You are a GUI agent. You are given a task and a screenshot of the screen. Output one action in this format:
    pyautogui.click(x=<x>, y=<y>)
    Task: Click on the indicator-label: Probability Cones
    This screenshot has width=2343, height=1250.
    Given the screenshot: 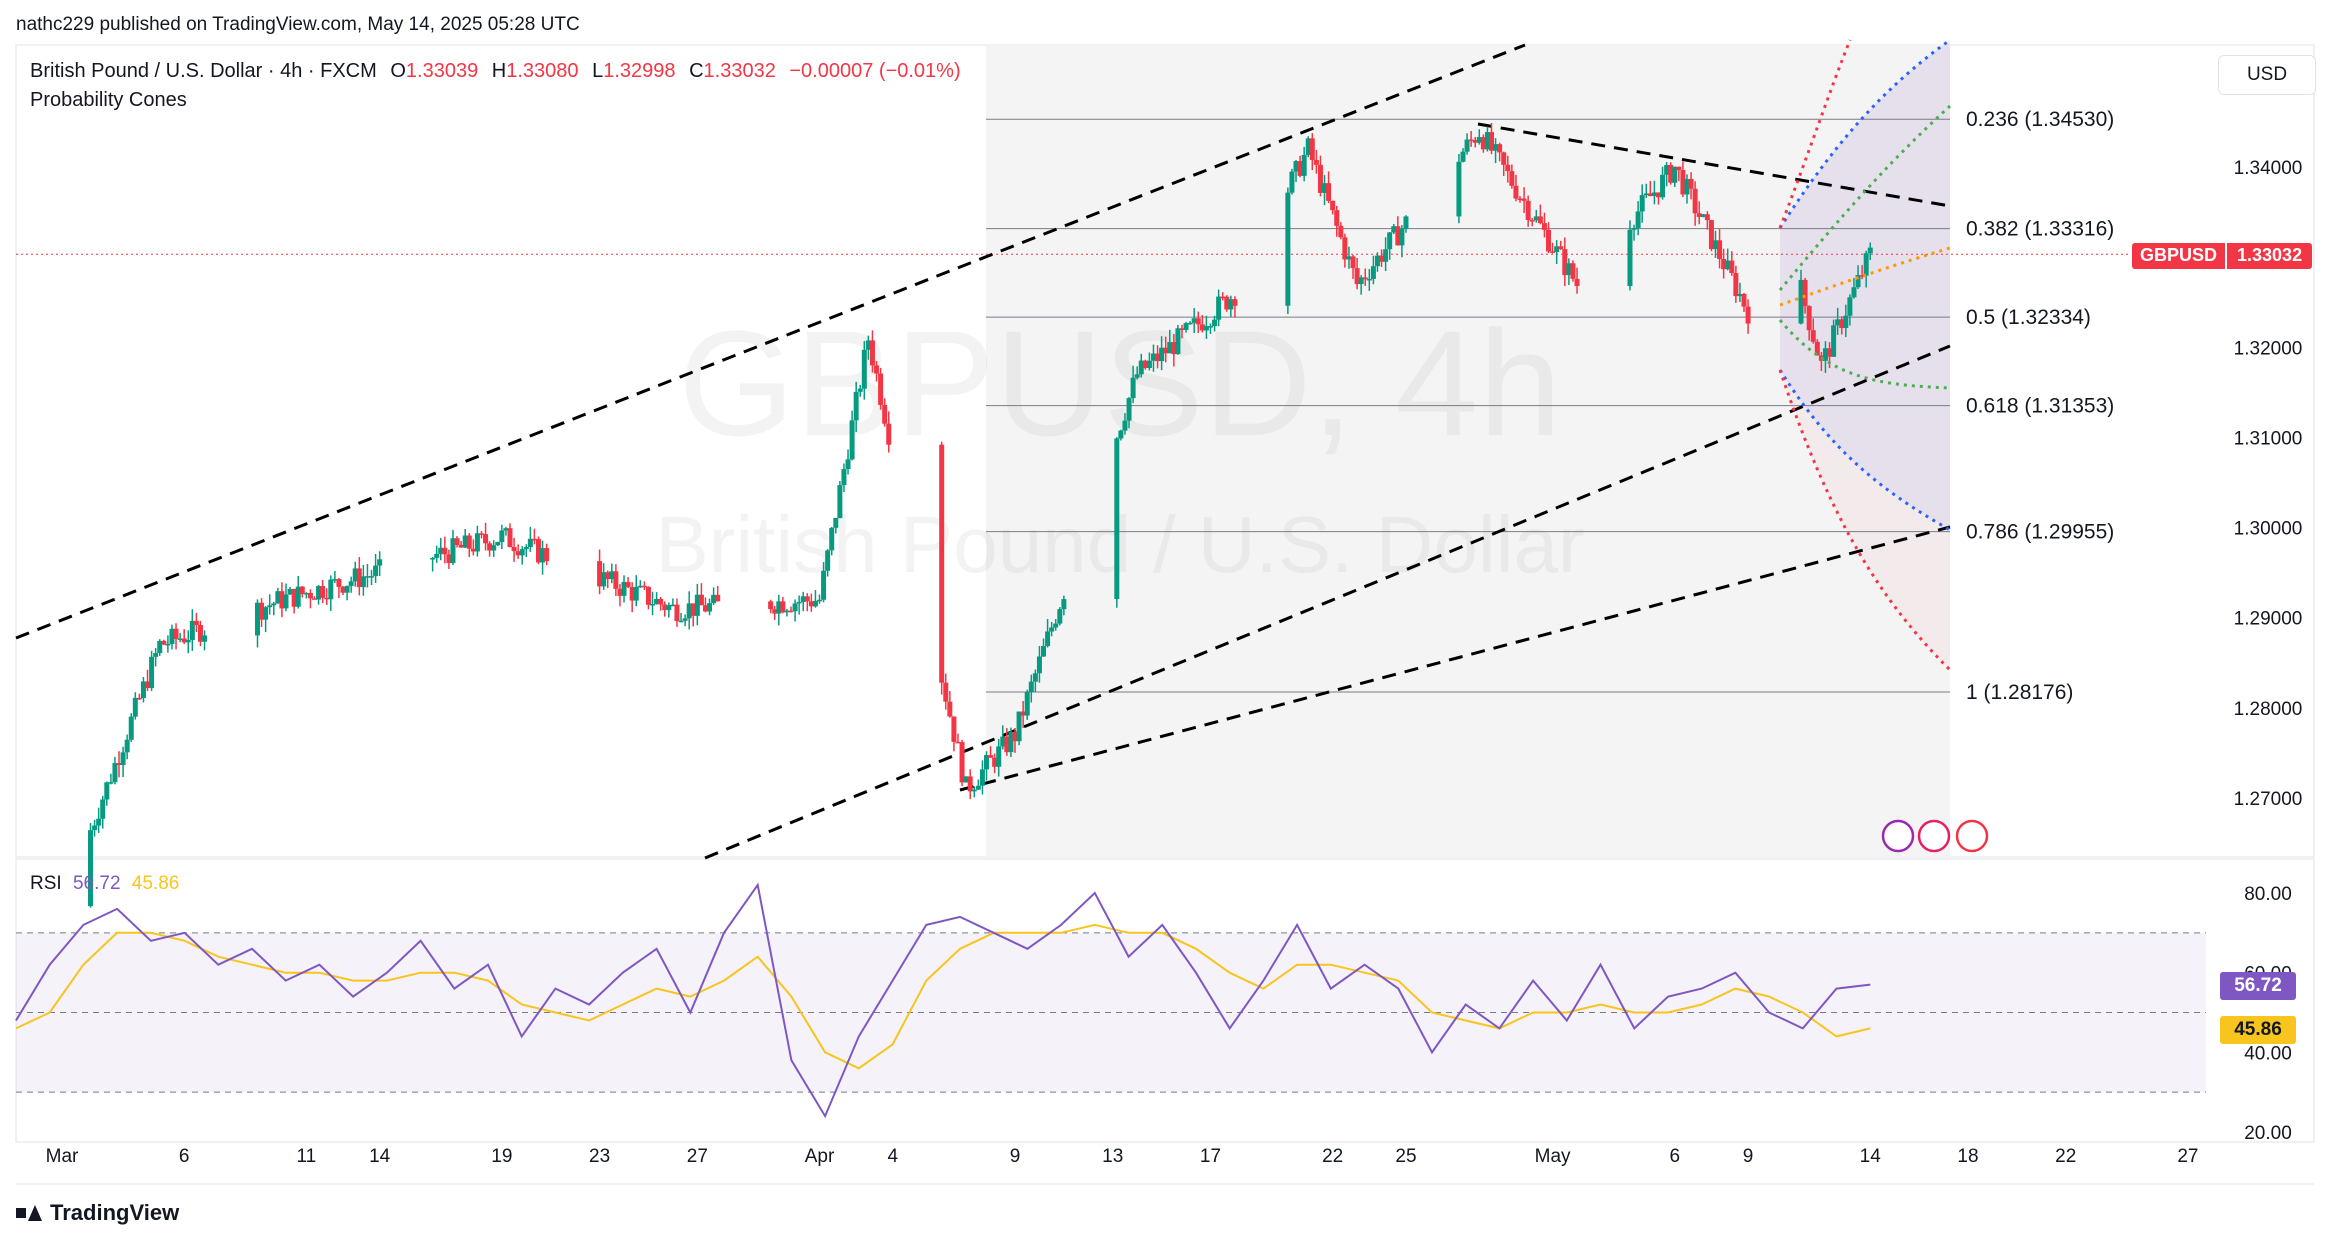 What is the action you would take?
    pyautogui.click(x=108, y=100)
    